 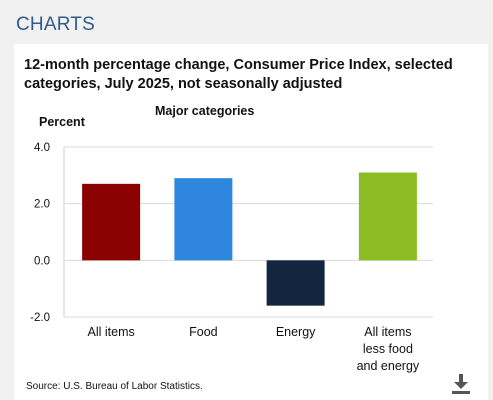 I want to click on y-tick-label: 0.0, so click(x=42, y=261).